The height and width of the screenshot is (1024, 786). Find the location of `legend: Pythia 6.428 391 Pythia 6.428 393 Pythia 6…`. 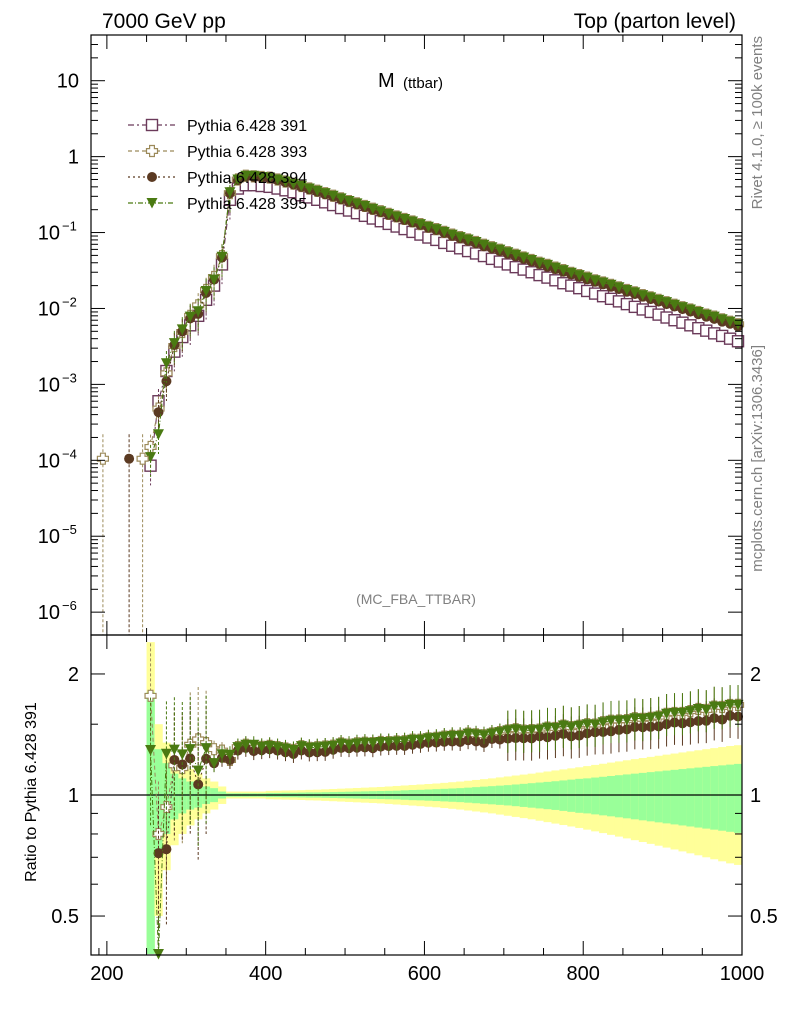

legend: Pythia 6.428 391 Pythia 6.428 393 Pythia 6… is located at coordinates (217, 165).